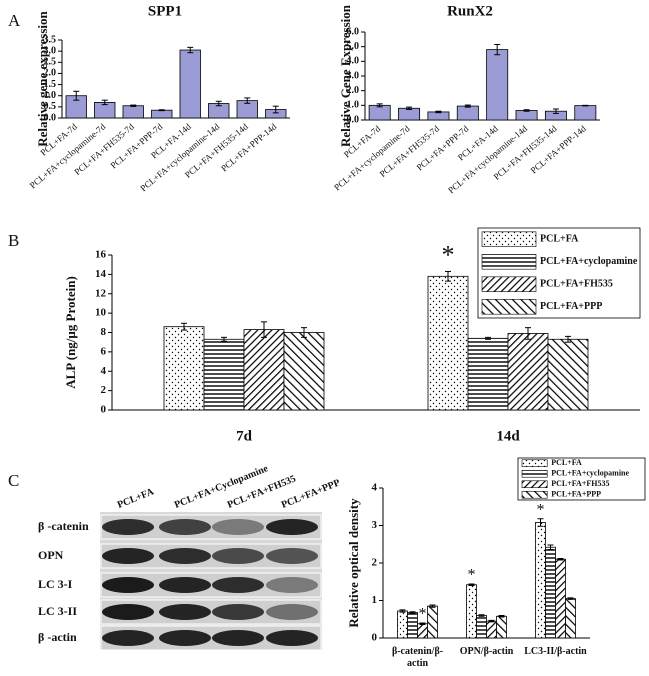 This screenshot has width=649, height=676. Describe the element at coordinates (470, 11) in the screenshot. I see `chart-title: RunX2` at that location.